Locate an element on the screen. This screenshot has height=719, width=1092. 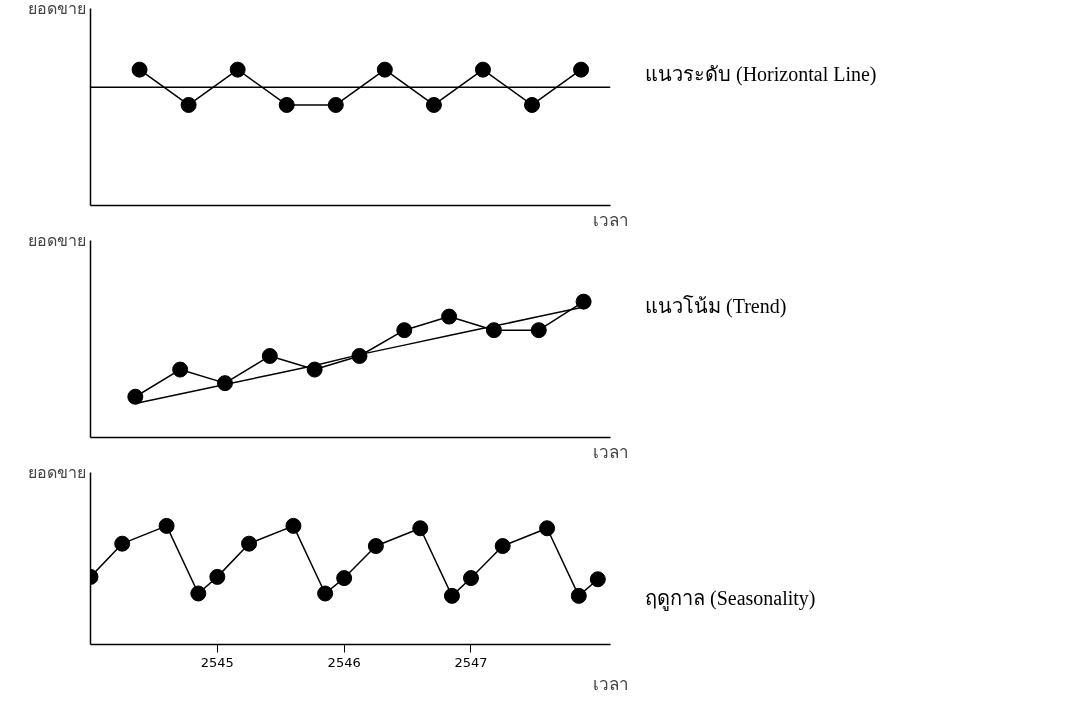
text: แนวระดับ (Horizontal Line) is located at coordinates (761, 75).